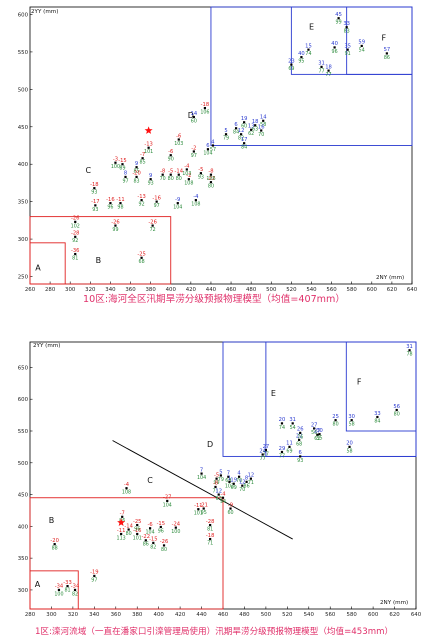 This screenshot has width=428, height=642. I want to click on zone-f-label: F, so click(384, 38).